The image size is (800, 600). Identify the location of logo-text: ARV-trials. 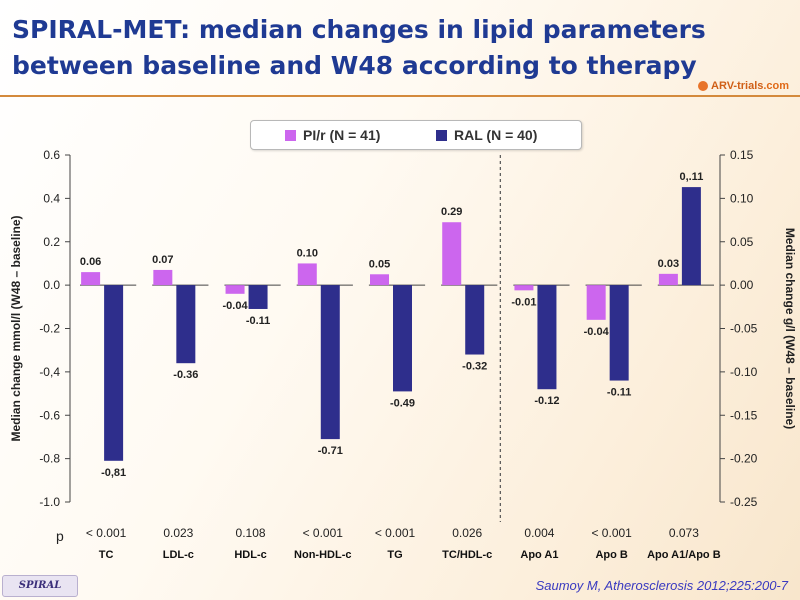
(737, 86).